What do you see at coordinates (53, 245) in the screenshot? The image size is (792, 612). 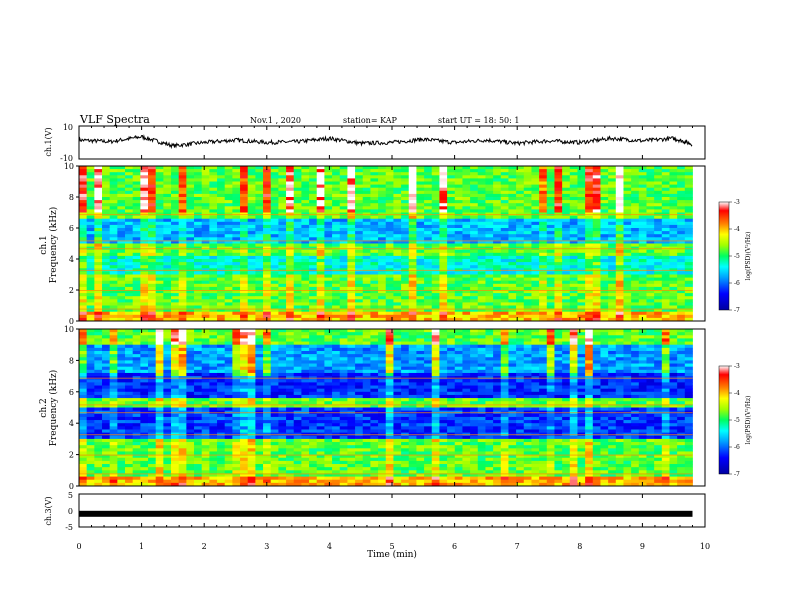 I see `ch1-spec-ylabel-freq: Frequency (kHz)` at bounding box center [53, 245].